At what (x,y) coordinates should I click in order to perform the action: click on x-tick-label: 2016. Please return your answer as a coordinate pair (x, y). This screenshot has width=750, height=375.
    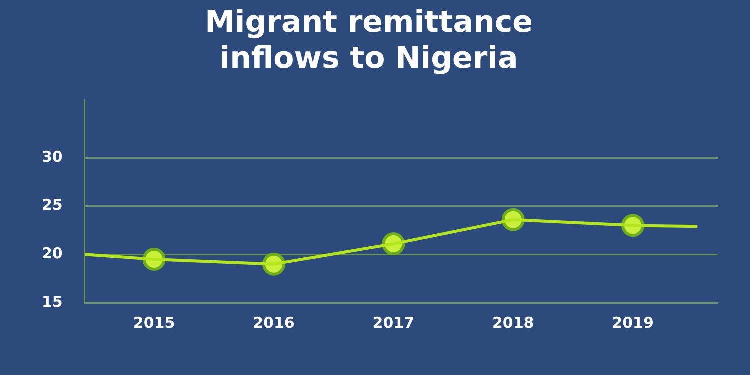
    Looking at the image, I should click on (274, 323).